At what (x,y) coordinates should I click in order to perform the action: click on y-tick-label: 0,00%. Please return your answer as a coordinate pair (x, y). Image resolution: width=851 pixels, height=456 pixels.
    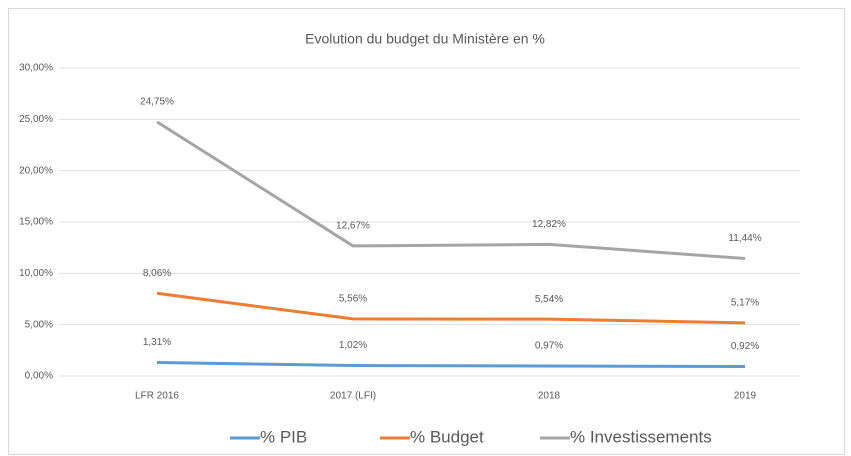
    Looking at the image, I should click on (39, 376).